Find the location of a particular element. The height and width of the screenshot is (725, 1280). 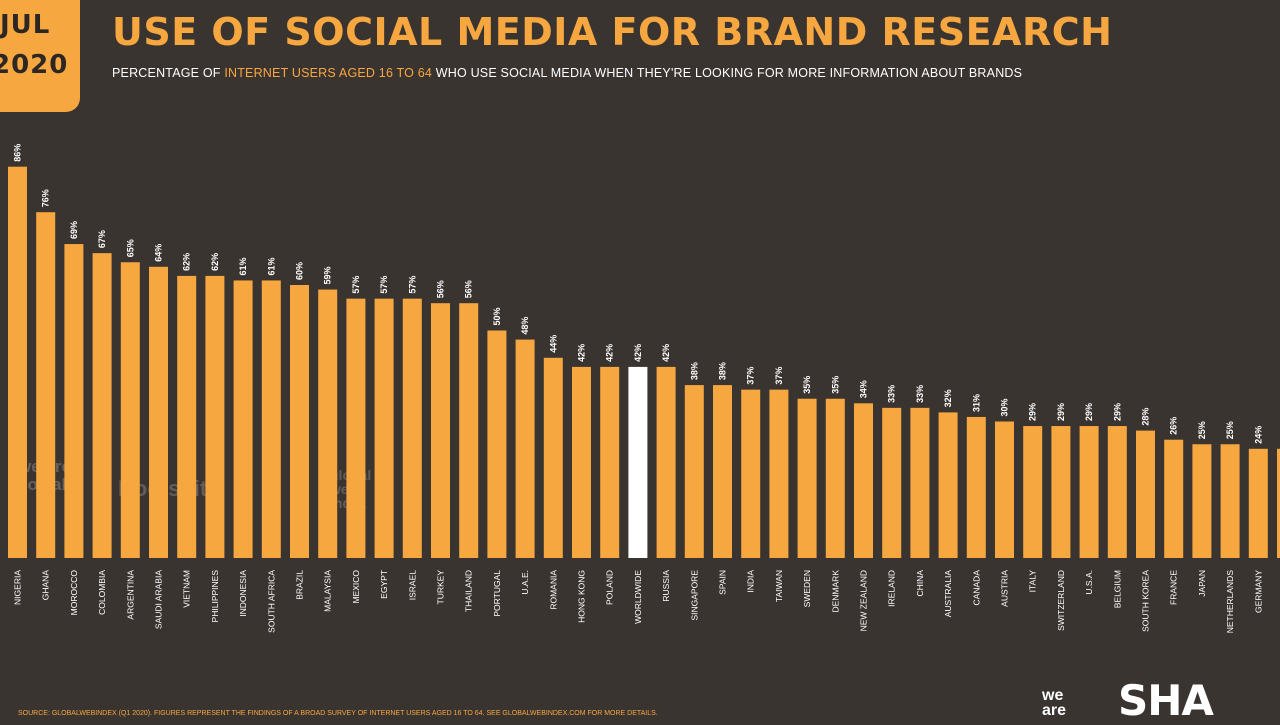

wearesocial-logo: we are is located at coordinates (1054, 703).